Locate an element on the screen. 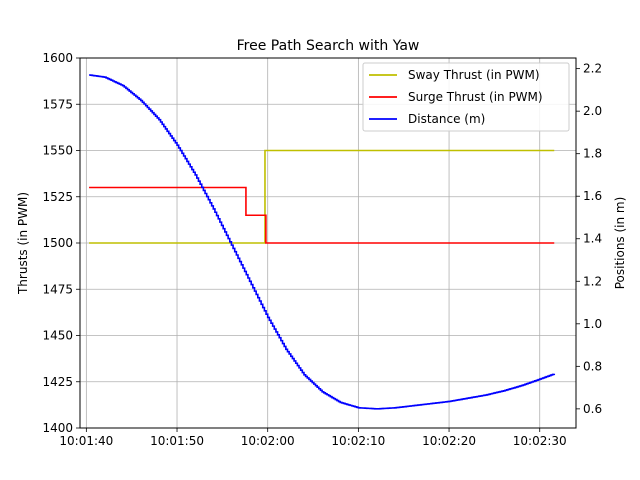 Image resolution: width=640 pixels, height=480 pixels. legend-box is located at coordinates (466, 97).